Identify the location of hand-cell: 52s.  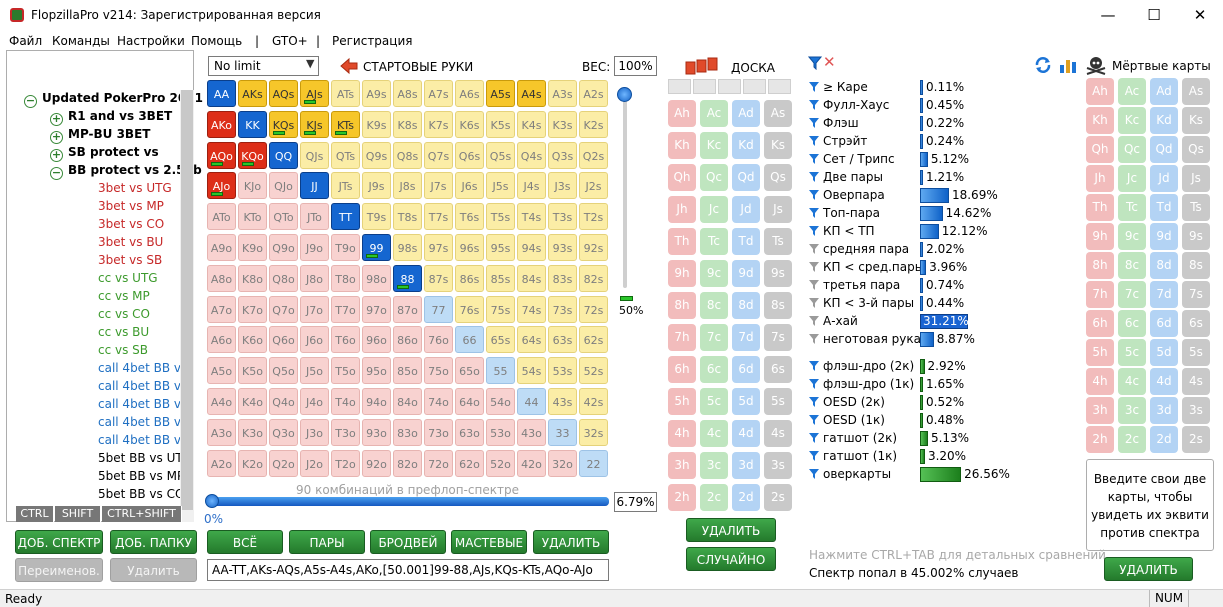
(593, 371).